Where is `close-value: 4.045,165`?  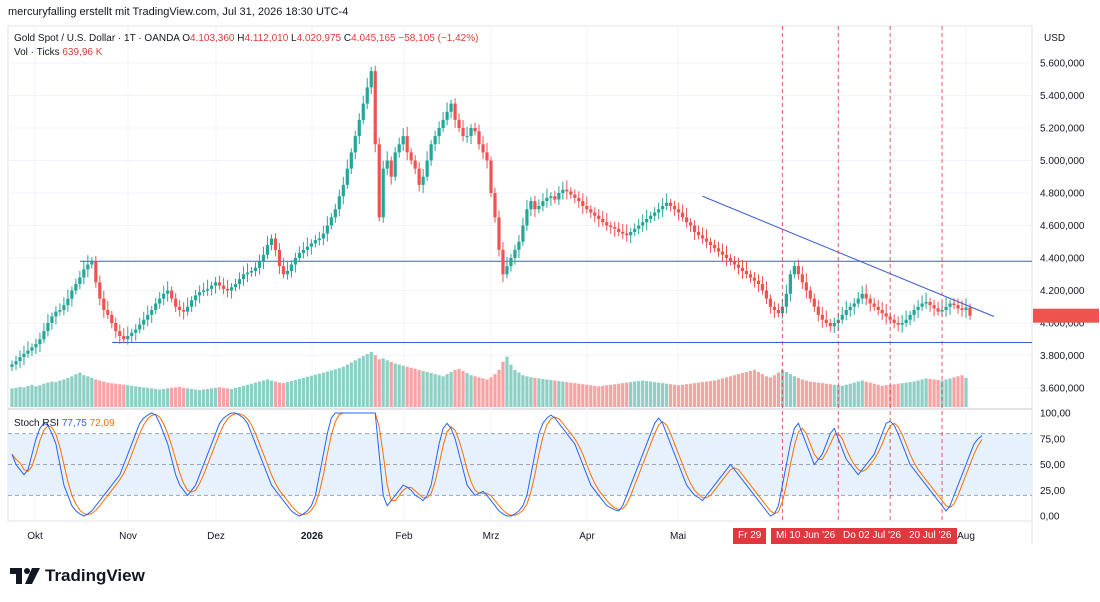
close-value: 4.045,165 is located at coordinates (373, 38).